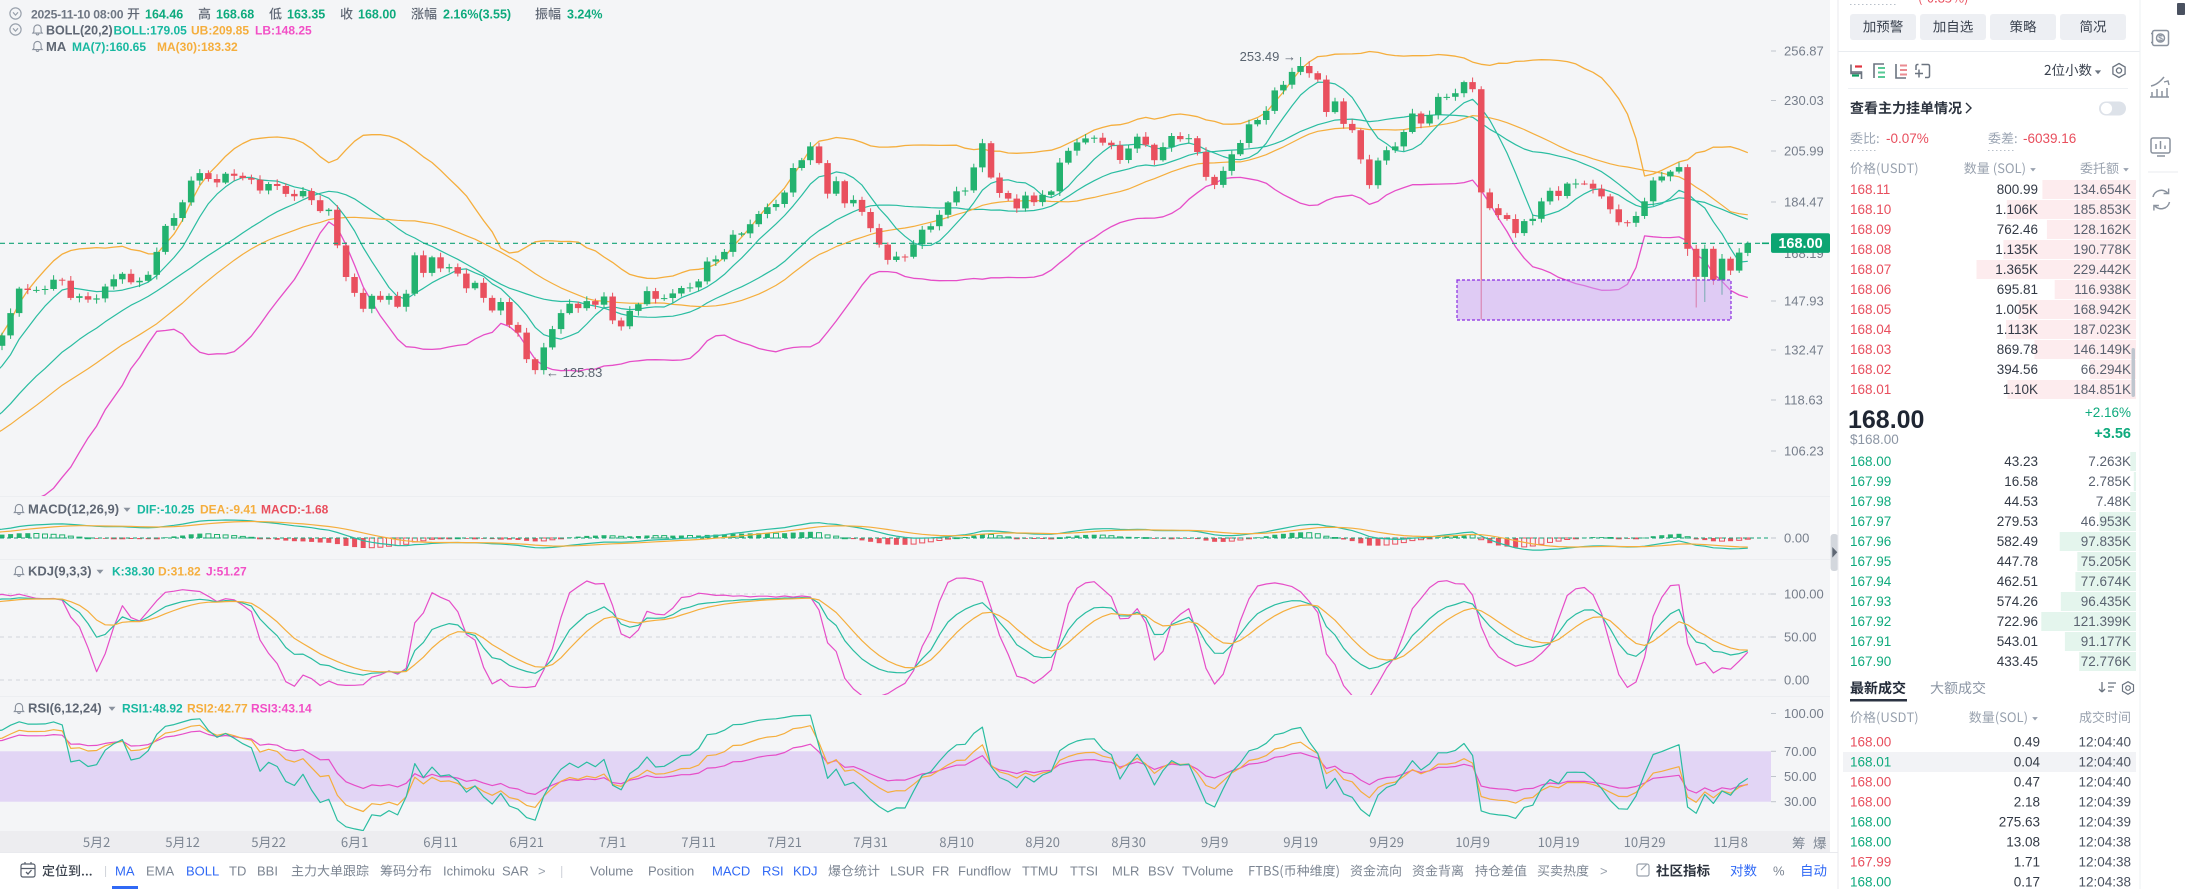 Image resolution: width=2185 pixels, height=889 pixels. Describe the element at coordinates (1870, 349) in the screenshot. I see `svg-text: 168.03` at that location.